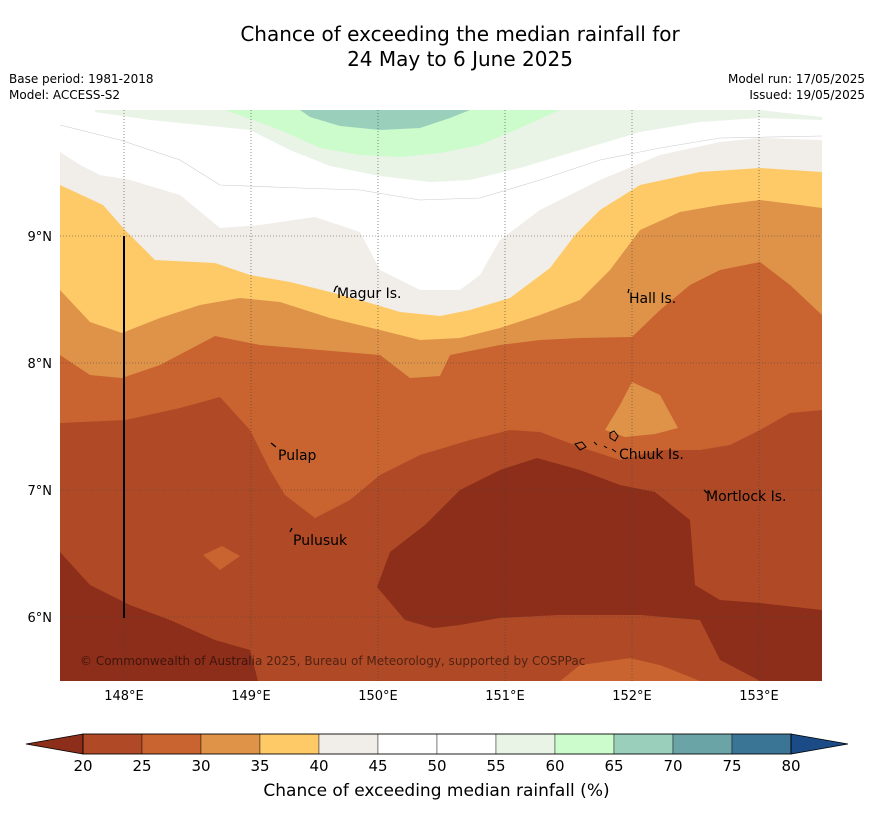 The height and width of the screenshot is (816, 873). Describe the element at coordinates (596, 441) in the screenshot. I see `chuuk-lagoon-mark` at that location.